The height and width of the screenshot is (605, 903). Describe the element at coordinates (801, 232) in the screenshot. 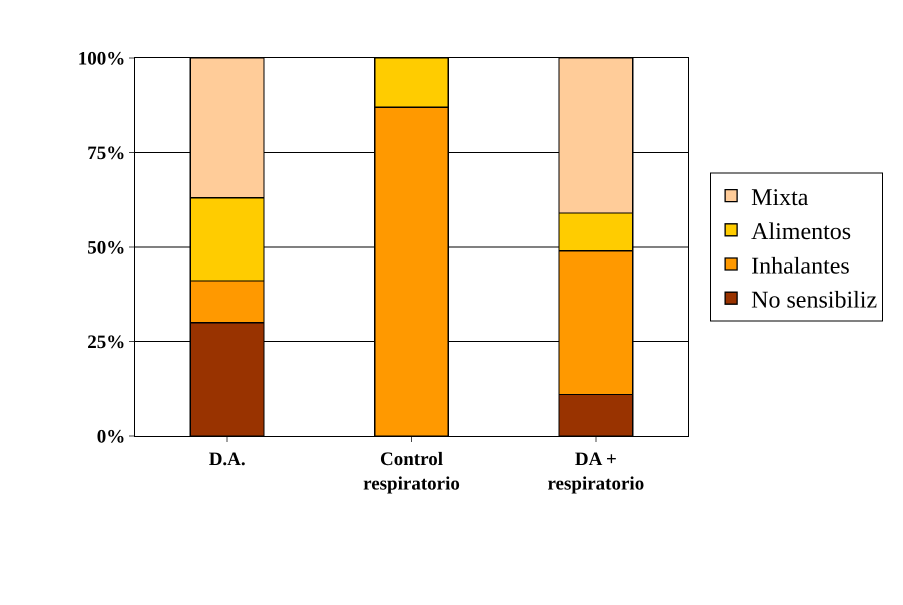

I see `legend-label: Alimentos` at that location.